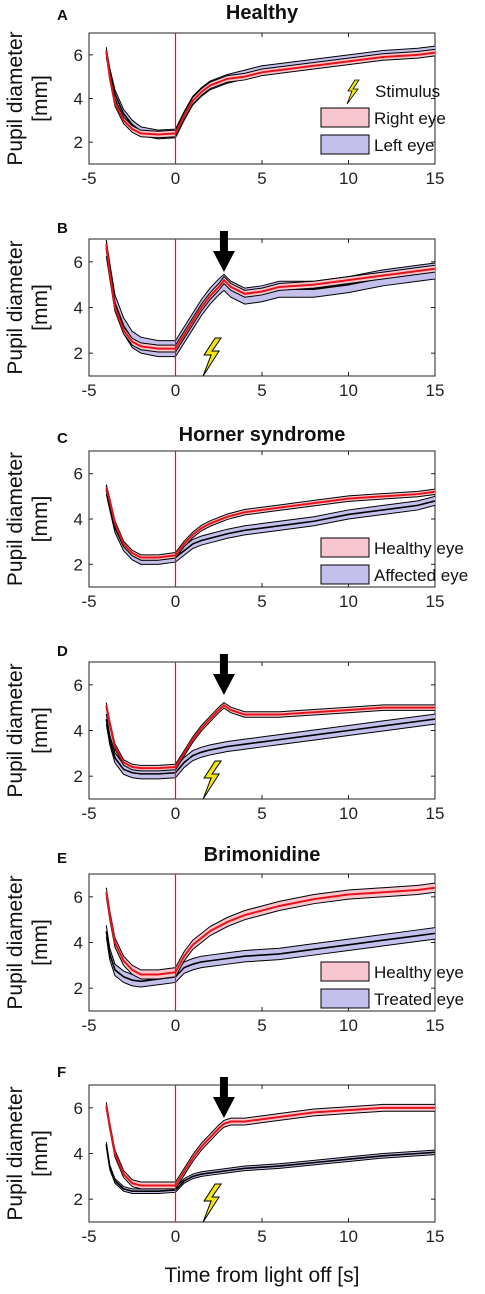  I want to click on legend-label: Treated eye, so click(419, 999).